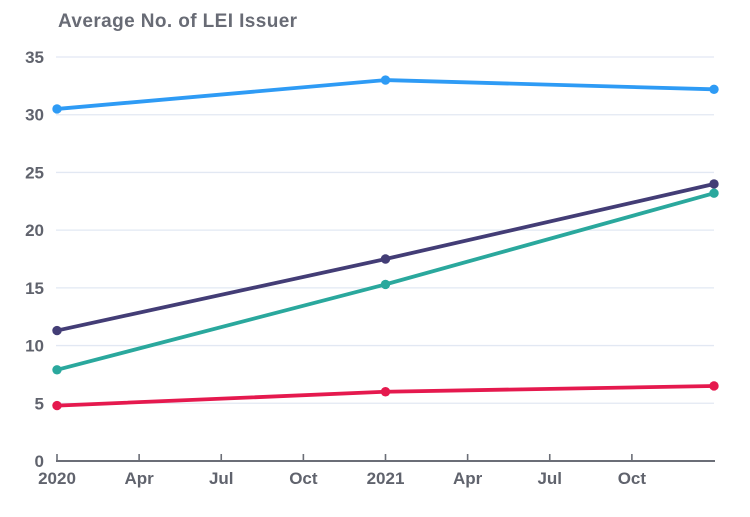 Image resolution: width=750 pixels, height=517 pixels. I want to click on y-axis-labels: 0 5 10 15 20 25 30 35, so click(34, 259).